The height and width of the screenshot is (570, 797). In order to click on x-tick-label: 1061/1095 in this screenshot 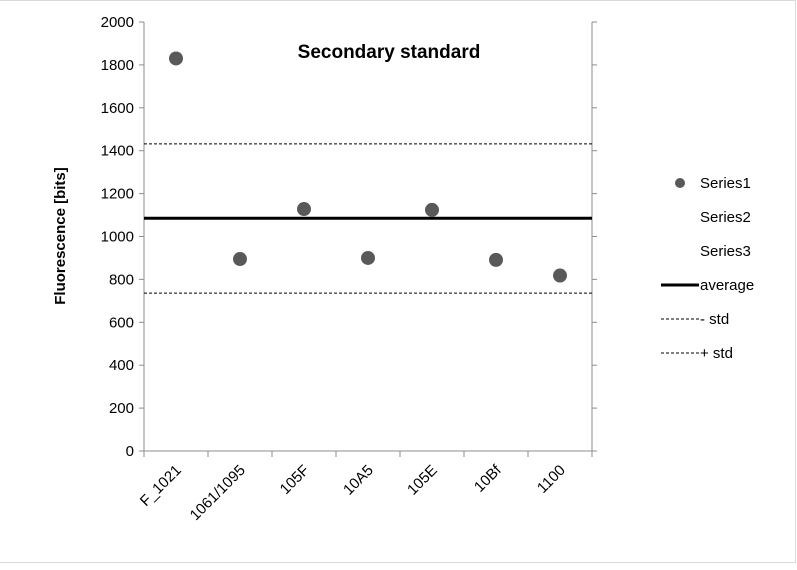, I will do `click(218, 493)`.